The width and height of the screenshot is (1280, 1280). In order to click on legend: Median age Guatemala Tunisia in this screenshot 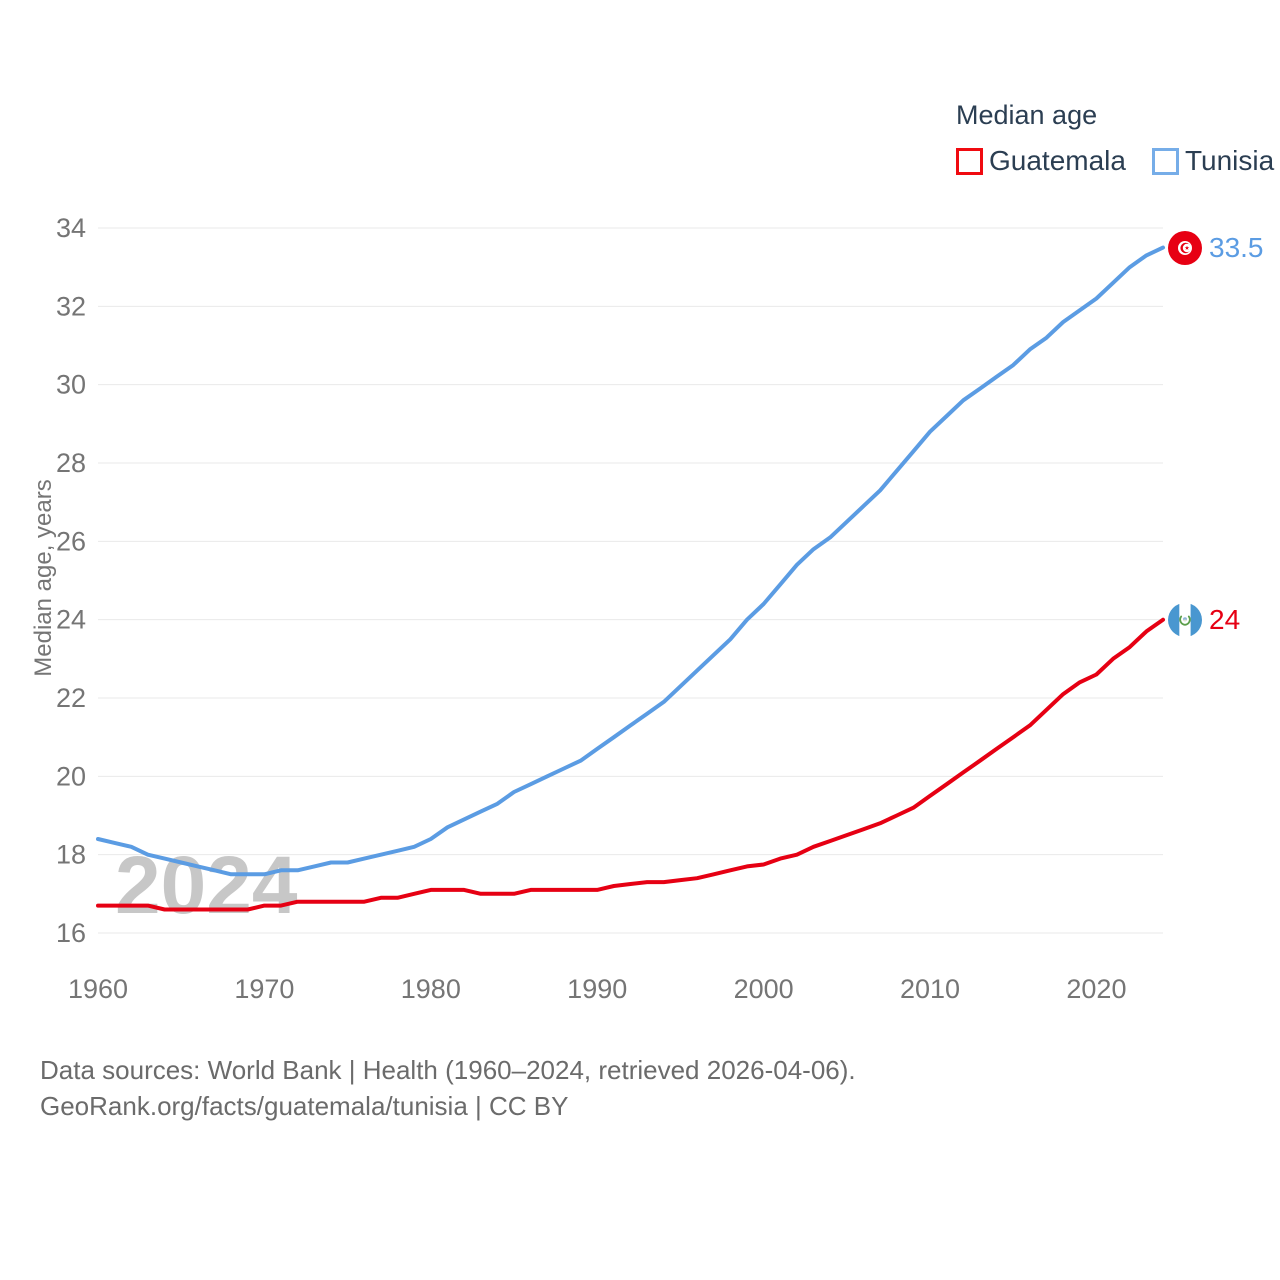, I will do `click(1115, 138)`.